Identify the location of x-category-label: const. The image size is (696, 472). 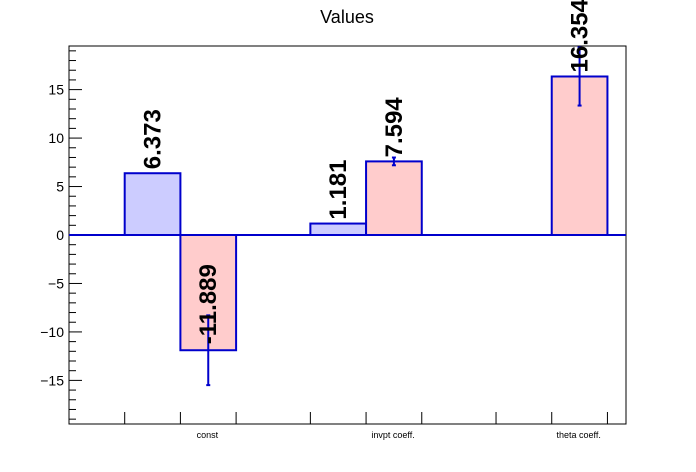
(208, 435).